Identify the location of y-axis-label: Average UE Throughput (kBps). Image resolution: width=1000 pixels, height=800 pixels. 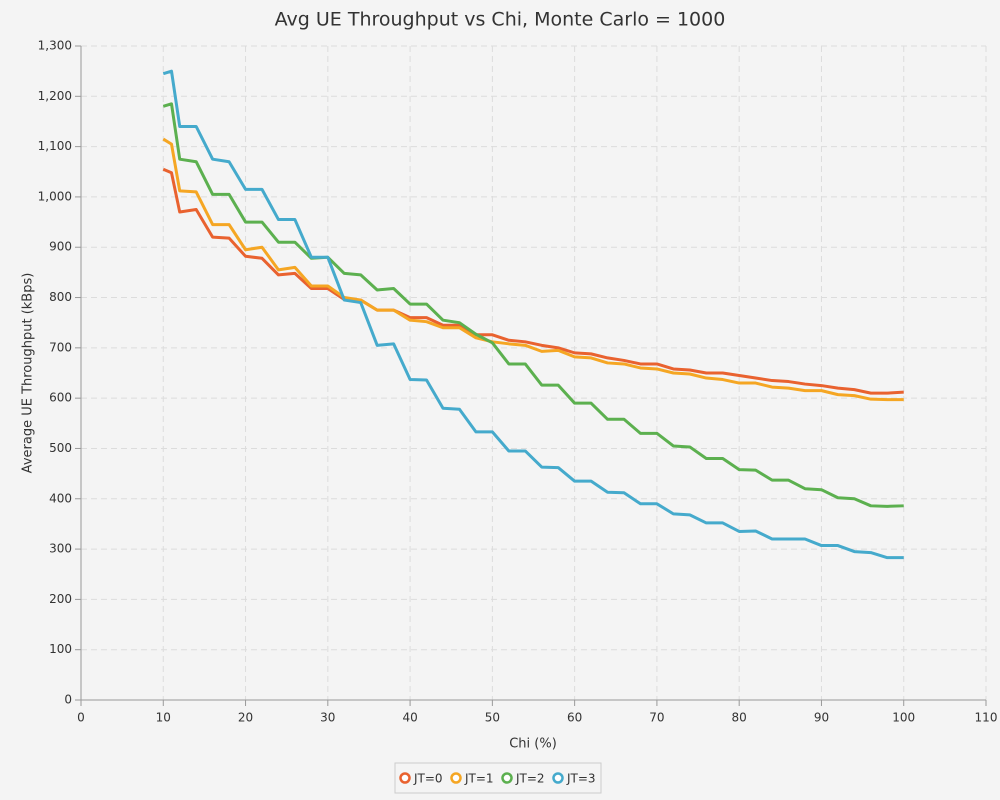
(28, 373).